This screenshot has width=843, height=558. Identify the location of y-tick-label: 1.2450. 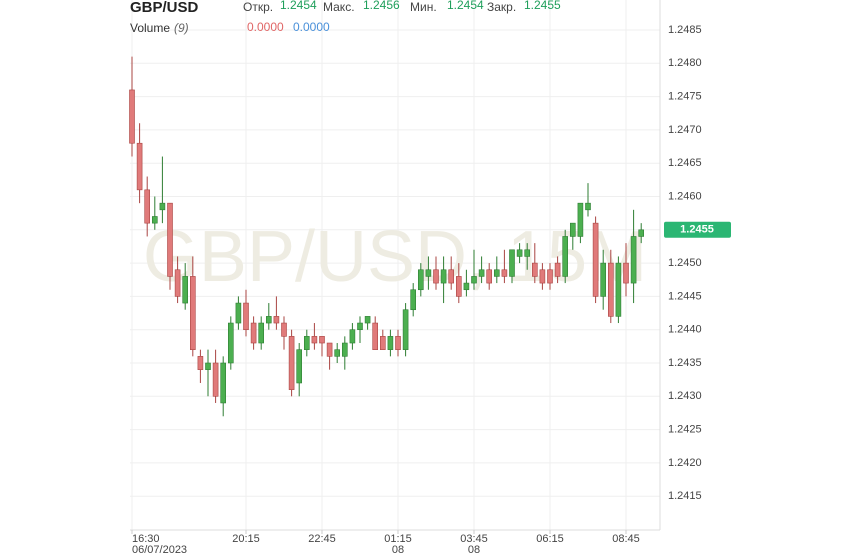
(685, 263).